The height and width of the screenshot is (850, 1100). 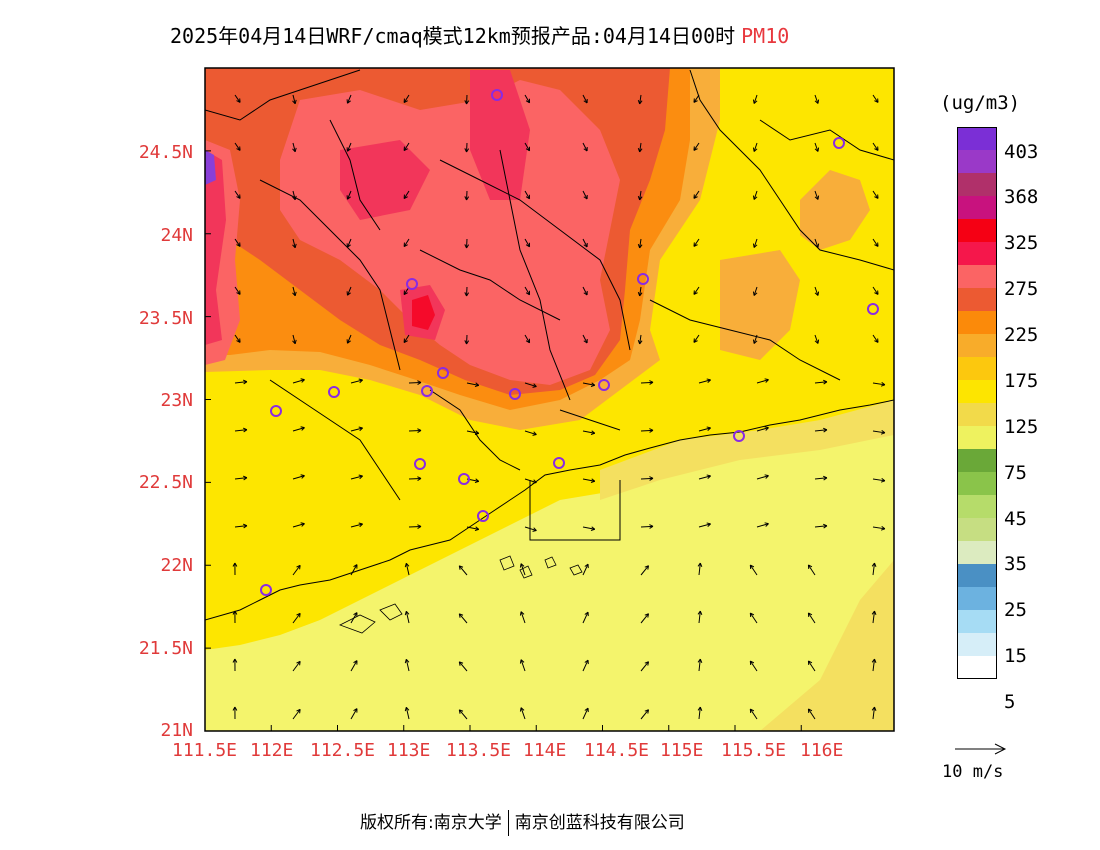 What do you see at coordinates (409, 750) in the screenshot?
I see `lon-label-113: 113E` at bounding box center [409, 750].